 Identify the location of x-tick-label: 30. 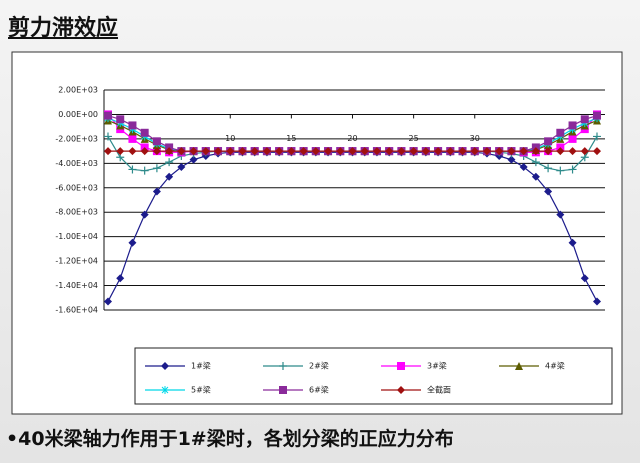
(475, 138).